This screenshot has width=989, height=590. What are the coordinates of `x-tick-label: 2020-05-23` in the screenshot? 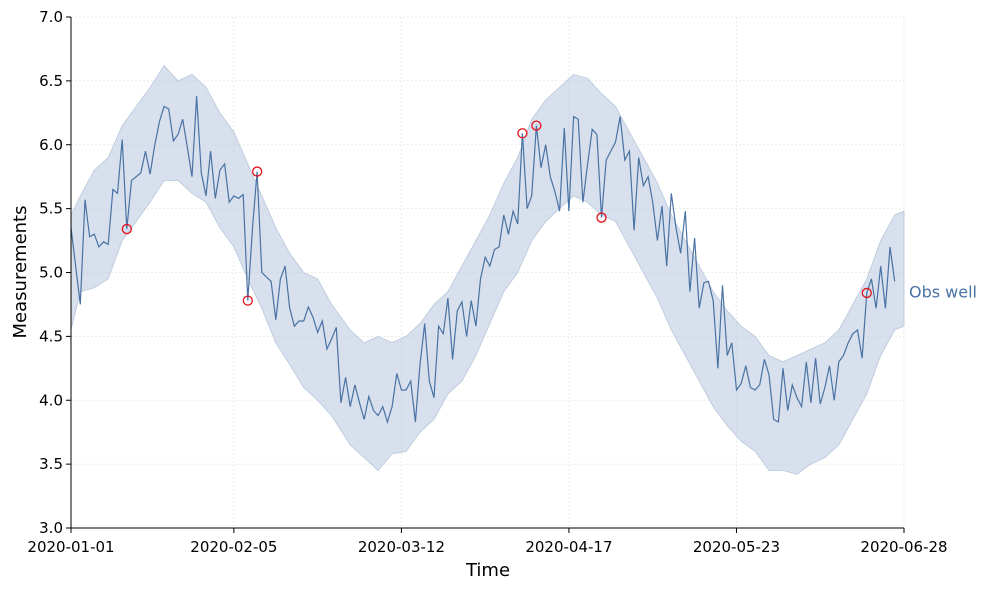 It's located at (736, 547).